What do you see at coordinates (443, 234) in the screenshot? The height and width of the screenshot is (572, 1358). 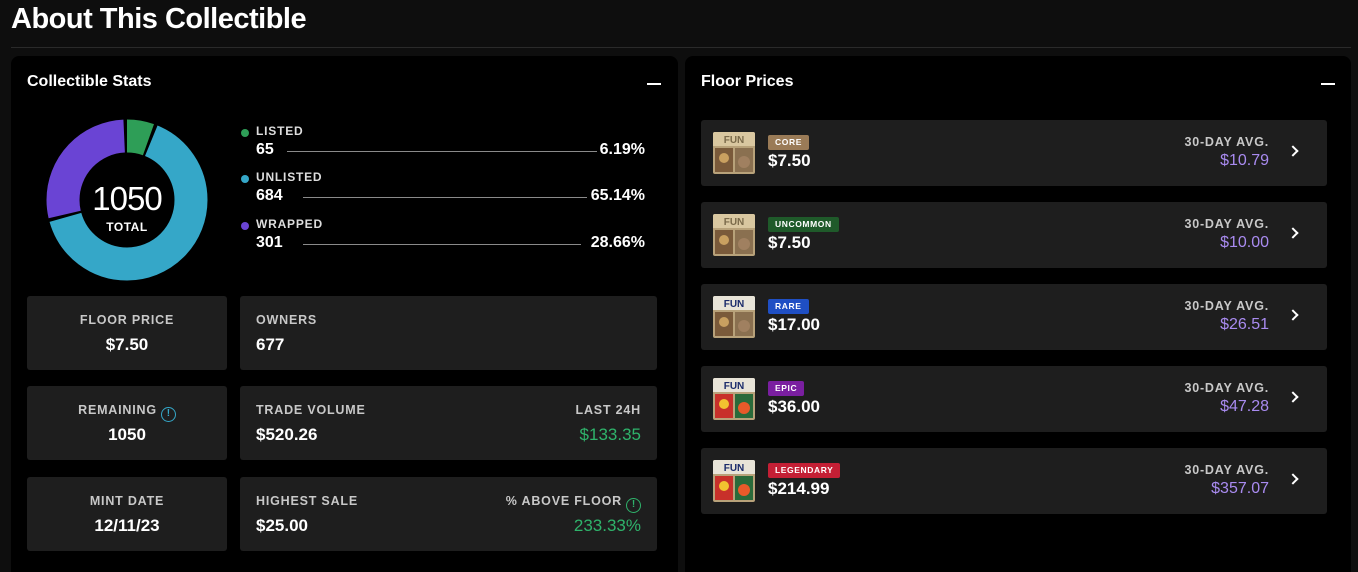 I see `stat-wrapped: WRAPPED 301 28.66%` at bounding box center [443, 234].